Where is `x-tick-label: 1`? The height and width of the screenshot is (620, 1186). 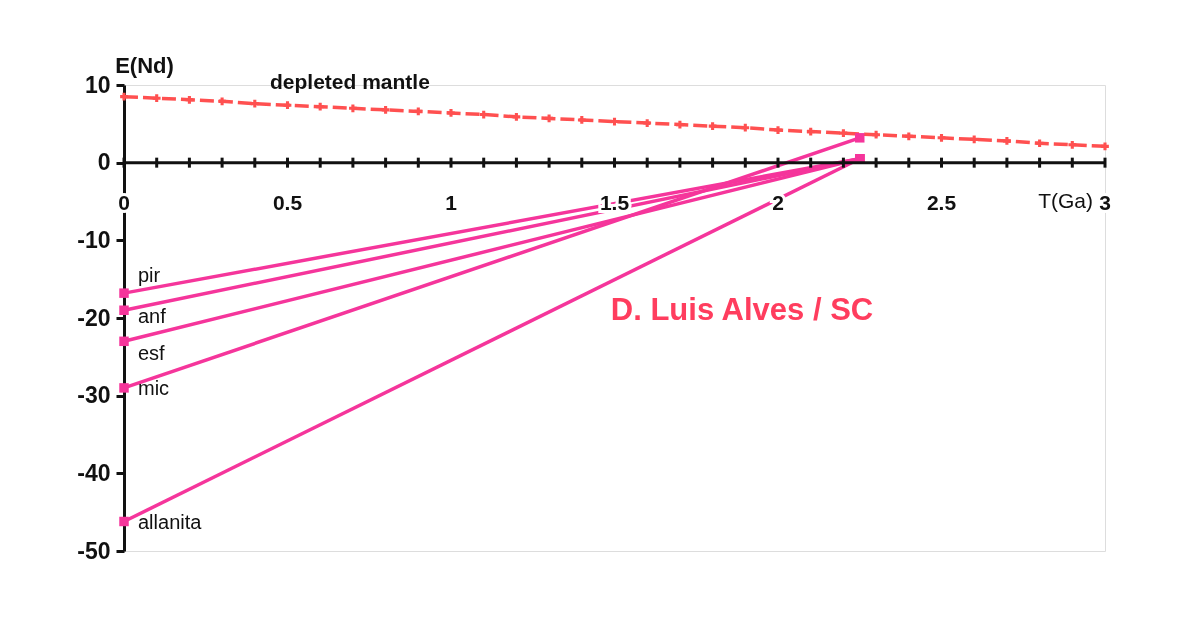
x-tick-label: 1 is located at coordinates (451, 202).